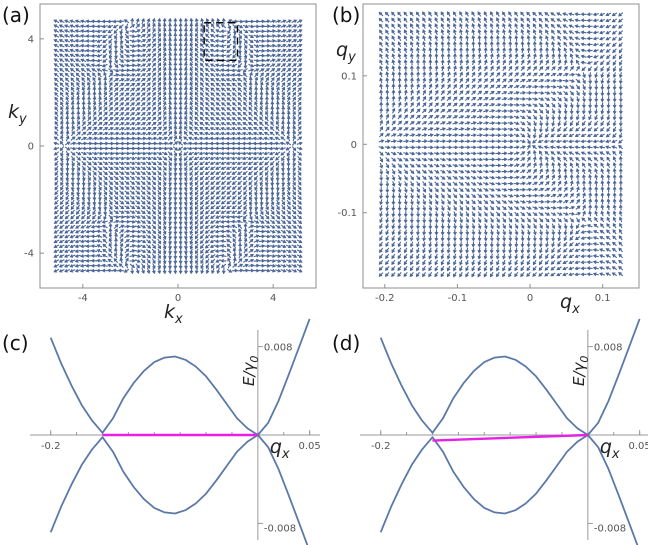 The height and width of the screenshot is (545, 648). I want to click on panel-b-xtick-label: 0, so click(530, 298).